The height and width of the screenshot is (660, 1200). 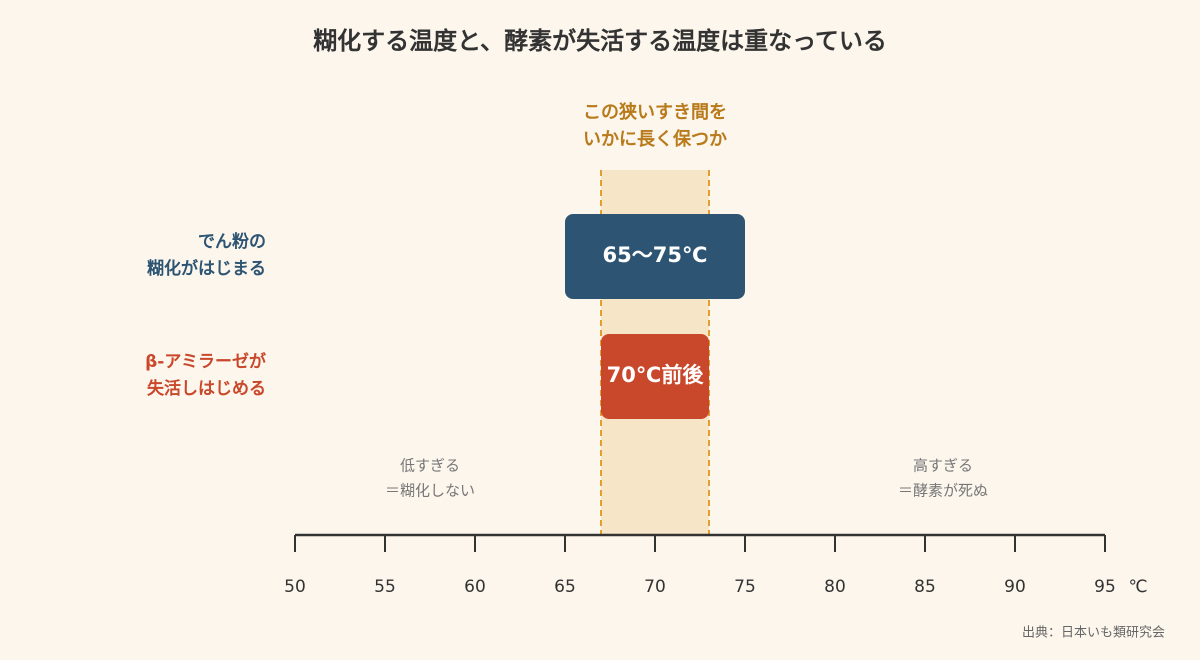 What do you see at coordinates (430, 466) in the screenshot?
I see `annotation: 低すぎる` at bounding box center [430, 466].